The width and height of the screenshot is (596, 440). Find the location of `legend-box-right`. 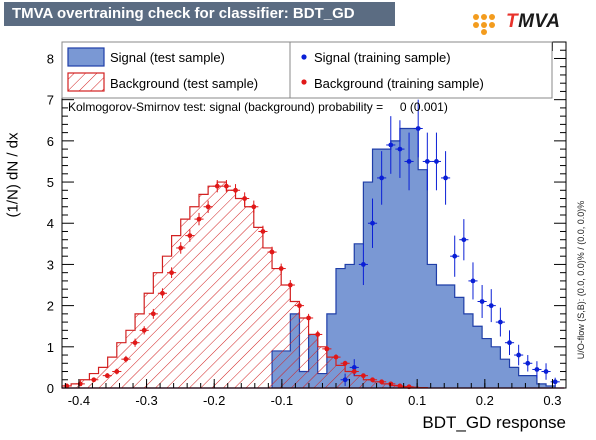

legend-box-right is located at coordinates (421, 70).